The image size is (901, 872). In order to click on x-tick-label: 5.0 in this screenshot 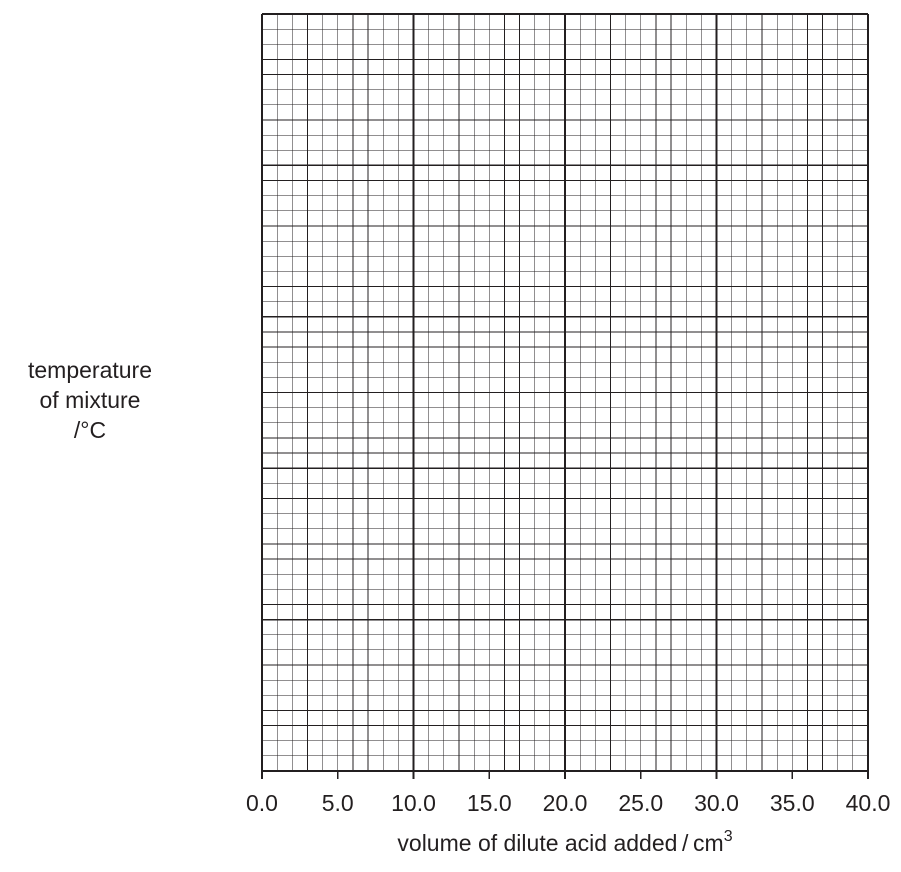, I will do `click(338, 803)`.